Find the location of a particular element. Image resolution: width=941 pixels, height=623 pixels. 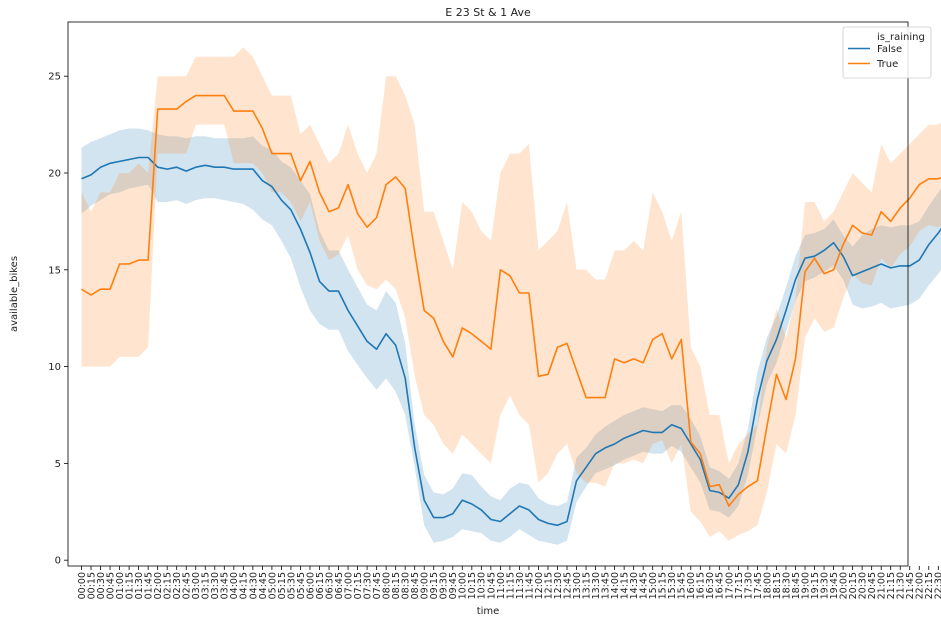

x-tick-label: 02:00 is located at coordinates (158, 585).